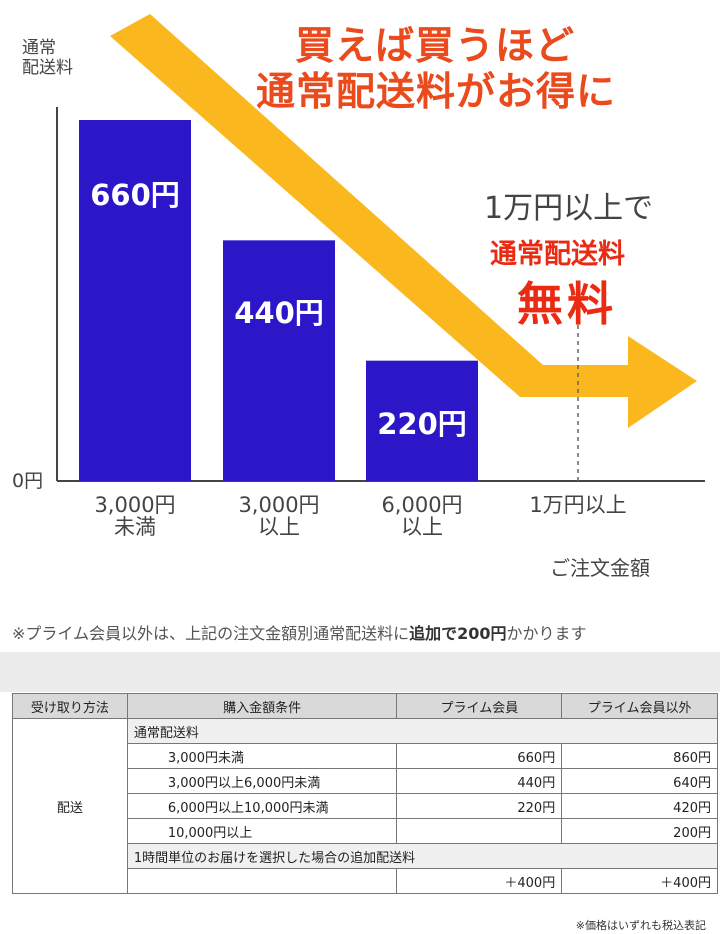  I want to click on table-row: 3,000円未満 660円 860円, so click(365, 756).